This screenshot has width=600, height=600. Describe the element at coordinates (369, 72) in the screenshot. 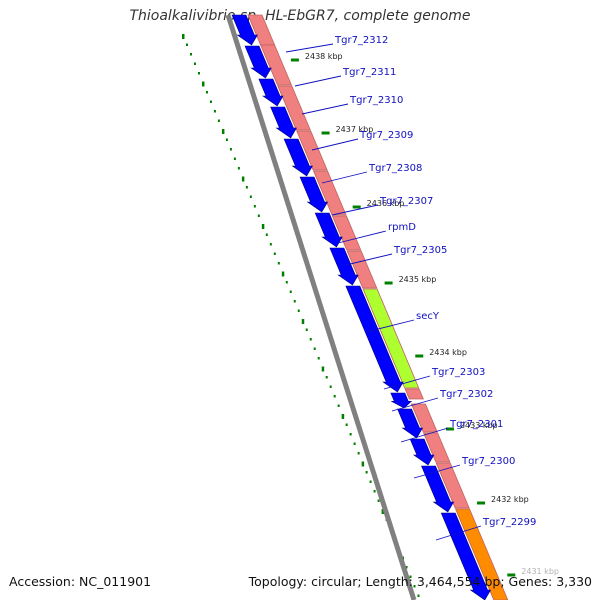

I see `gene-label-tgr7-2311: Tgr7_2311` at that location.